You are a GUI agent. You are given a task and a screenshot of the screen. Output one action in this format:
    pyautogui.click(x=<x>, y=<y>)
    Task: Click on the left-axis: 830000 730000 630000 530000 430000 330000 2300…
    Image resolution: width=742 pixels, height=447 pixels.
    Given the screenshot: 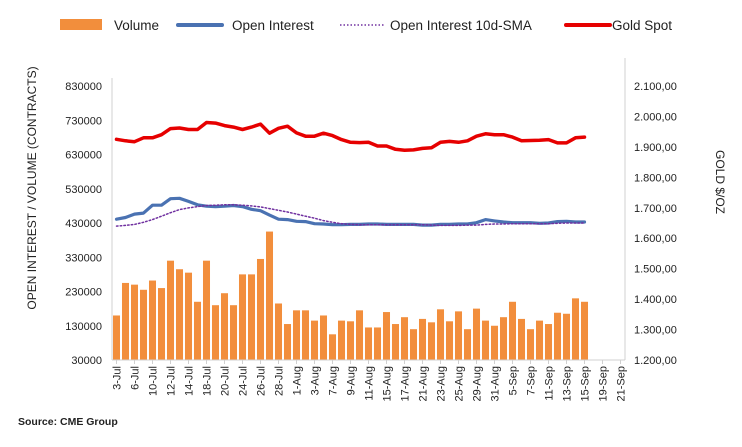 What is the action you would take?
    pyautogui.click(x=89, y=222)
    